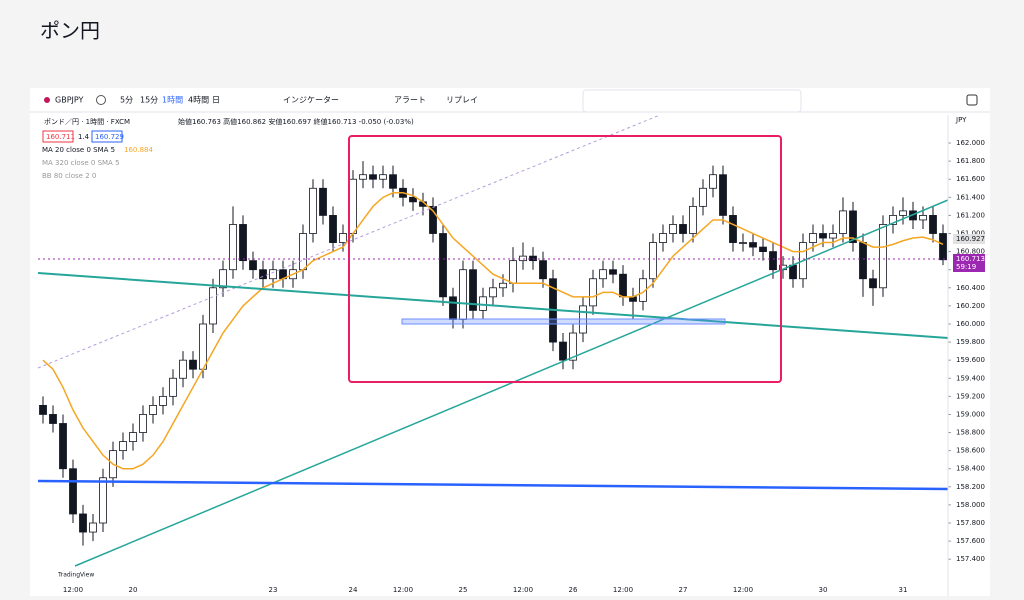 Image resolution: width=1024 pixels, height=600 pixels. I want to click on horizontal-line, so click(493, 485).